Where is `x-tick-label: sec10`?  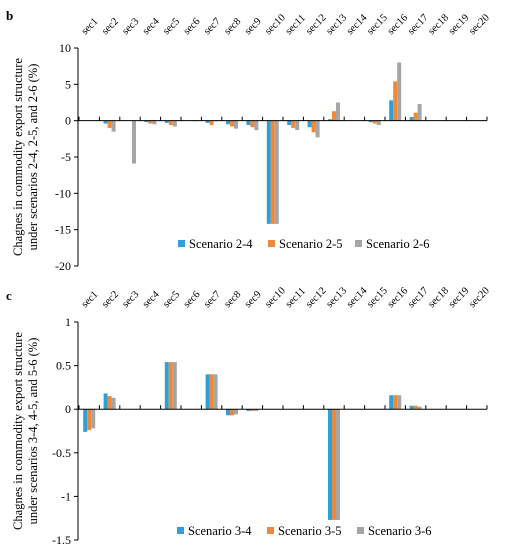
x-tick-label: sec10 is located at coordinates (275, 24).